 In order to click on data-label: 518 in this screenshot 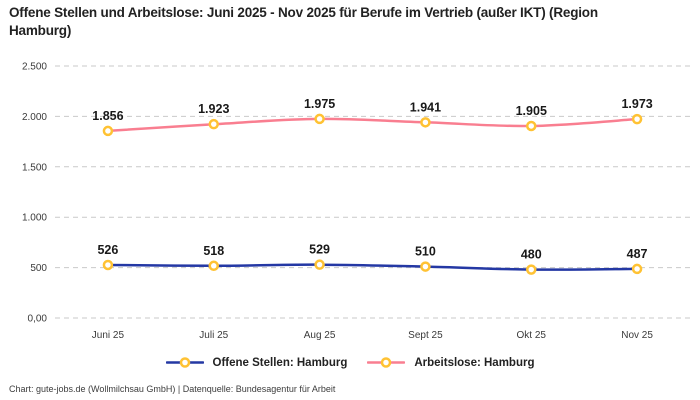, I will do `click(213, 251)`.